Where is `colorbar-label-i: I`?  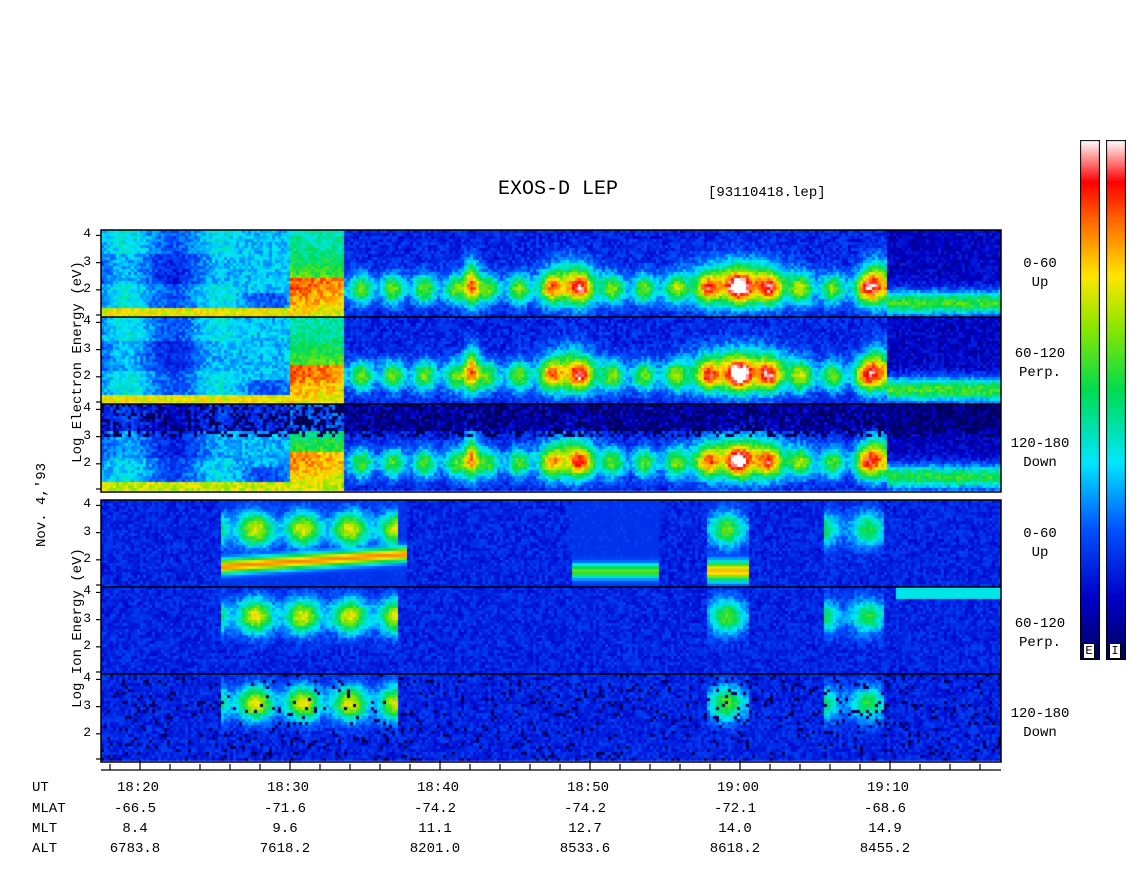
colorbar-label-i: I is located at coordinates (1115, 651).